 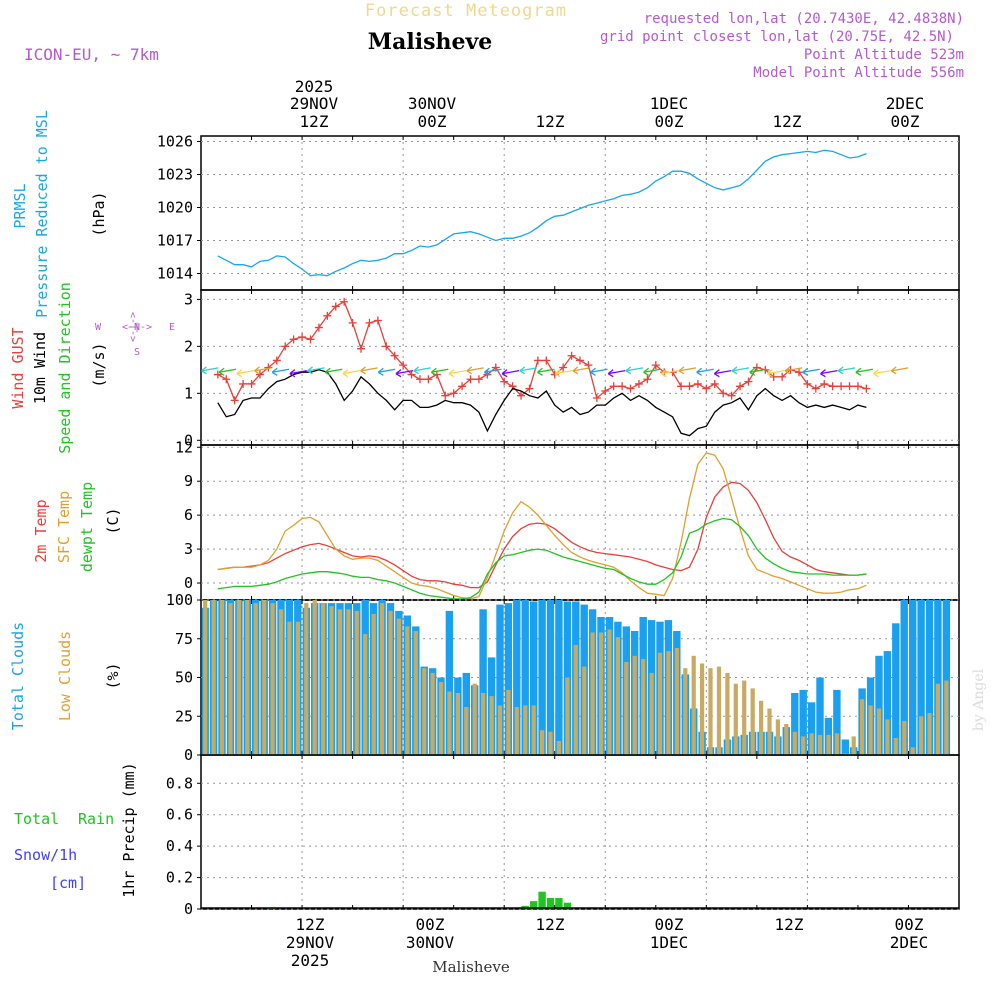 What do you see at coordinates (77, 527) in the screenshot?
I see `temp-panel-labels: 2m Temp SFC Temp dewpt Temp (C)` at bounding box center [77, 527].